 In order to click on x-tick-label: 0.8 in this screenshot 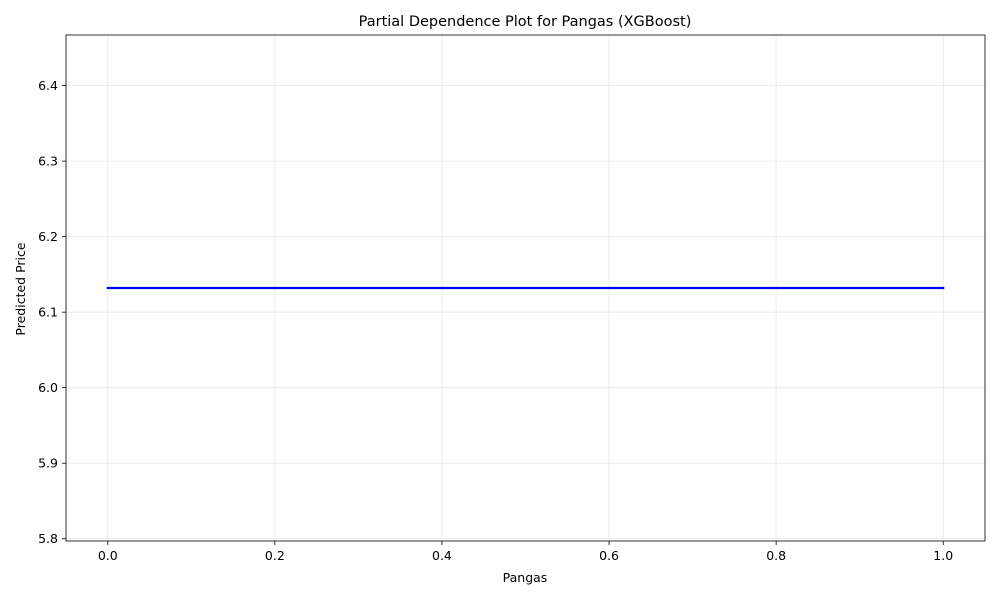, I will do `click(776, 555)`.